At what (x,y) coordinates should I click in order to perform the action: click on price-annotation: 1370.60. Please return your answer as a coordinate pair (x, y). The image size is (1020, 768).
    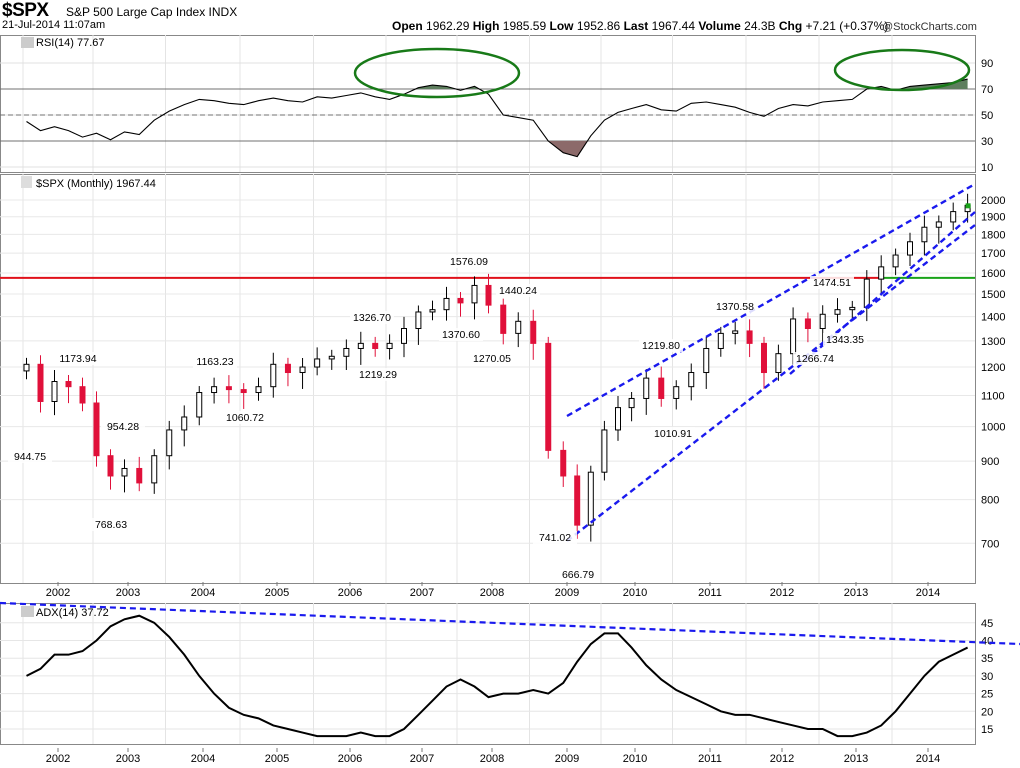
    Looking at the image, I should click on (461, 335).